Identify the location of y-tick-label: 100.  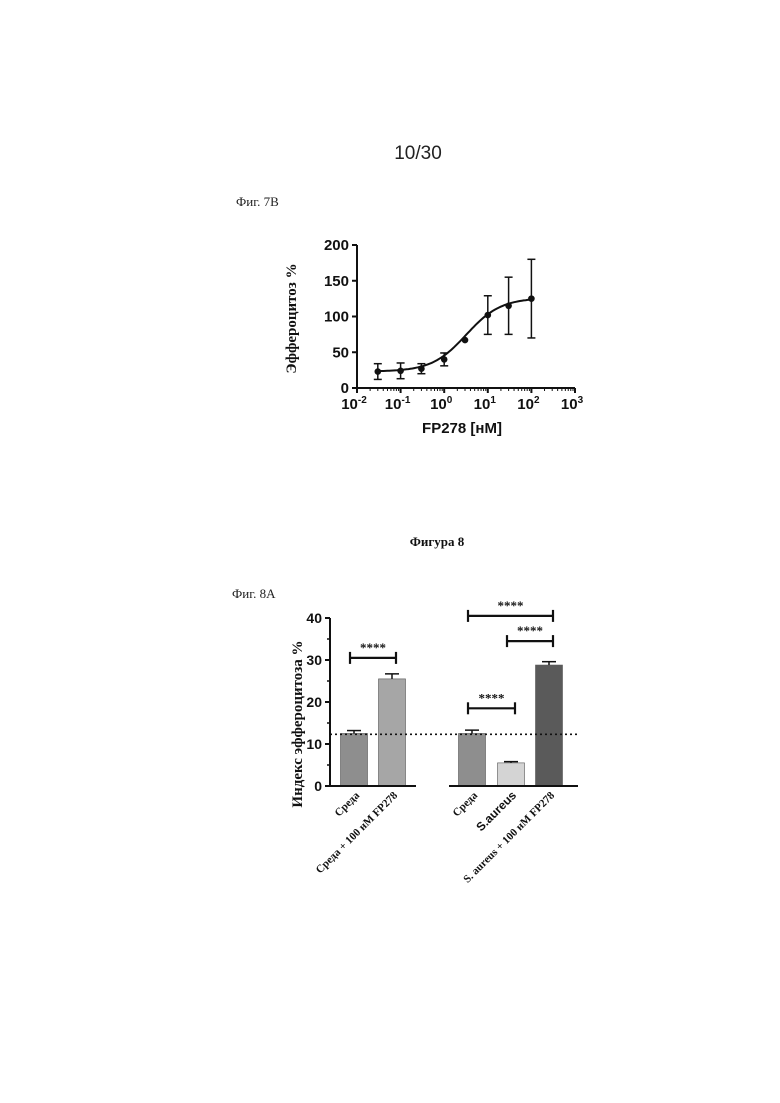
(336, 317).